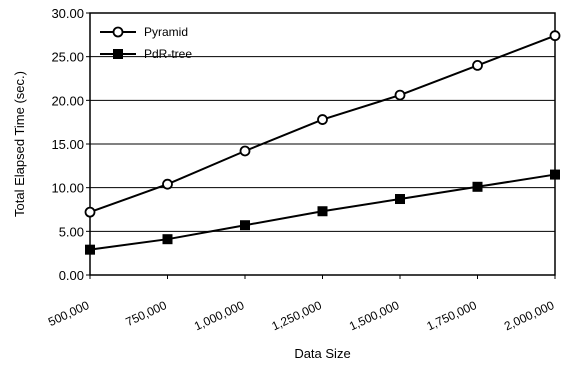 Image resolution: width=566 pixels, height=365 pixels. Describe the element at coordinates (71, 275) in the screenshot. I see `y-tick-label: 0.00` at that location.